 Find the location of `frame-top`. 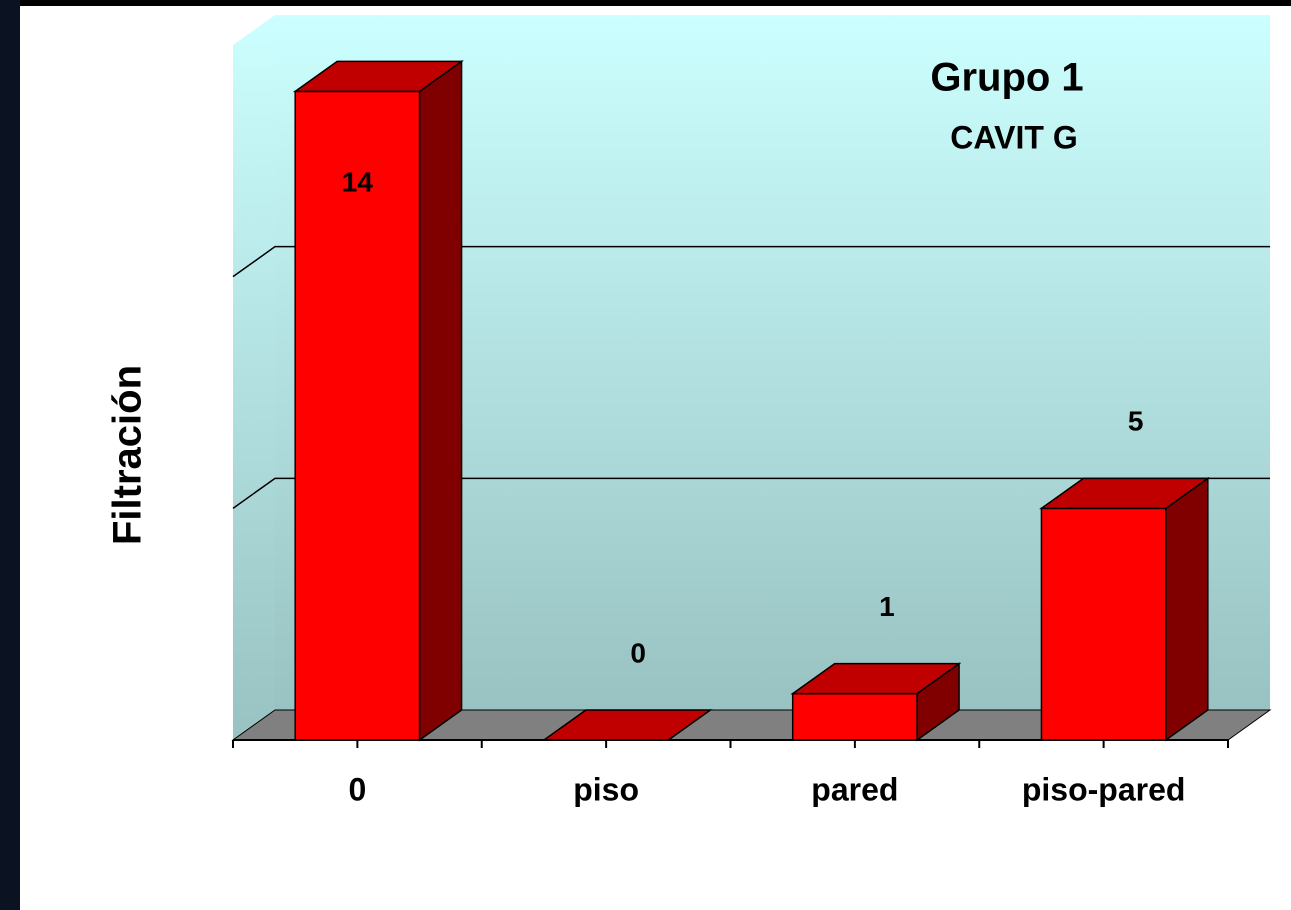

frame-top is located at coordinates (645, 3).